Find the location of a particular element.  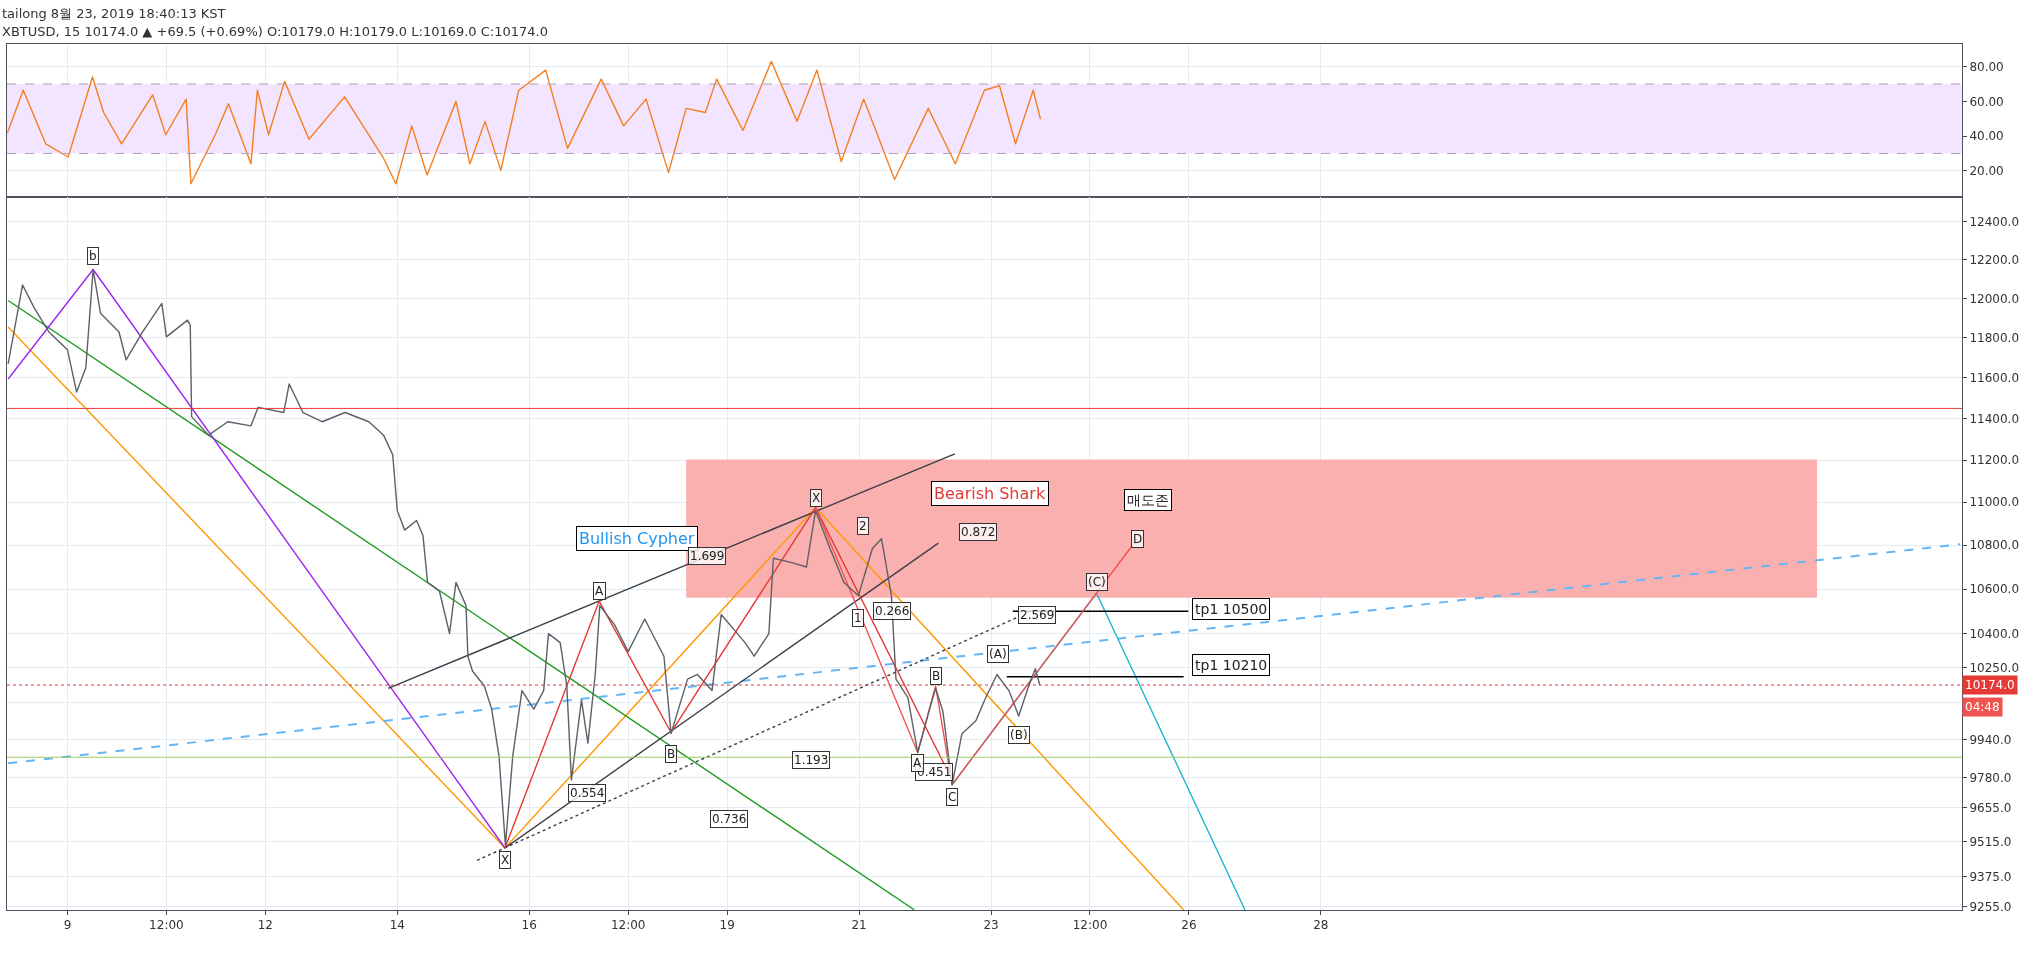

x-tick-label: 16 is located at coordinates (529, 925).